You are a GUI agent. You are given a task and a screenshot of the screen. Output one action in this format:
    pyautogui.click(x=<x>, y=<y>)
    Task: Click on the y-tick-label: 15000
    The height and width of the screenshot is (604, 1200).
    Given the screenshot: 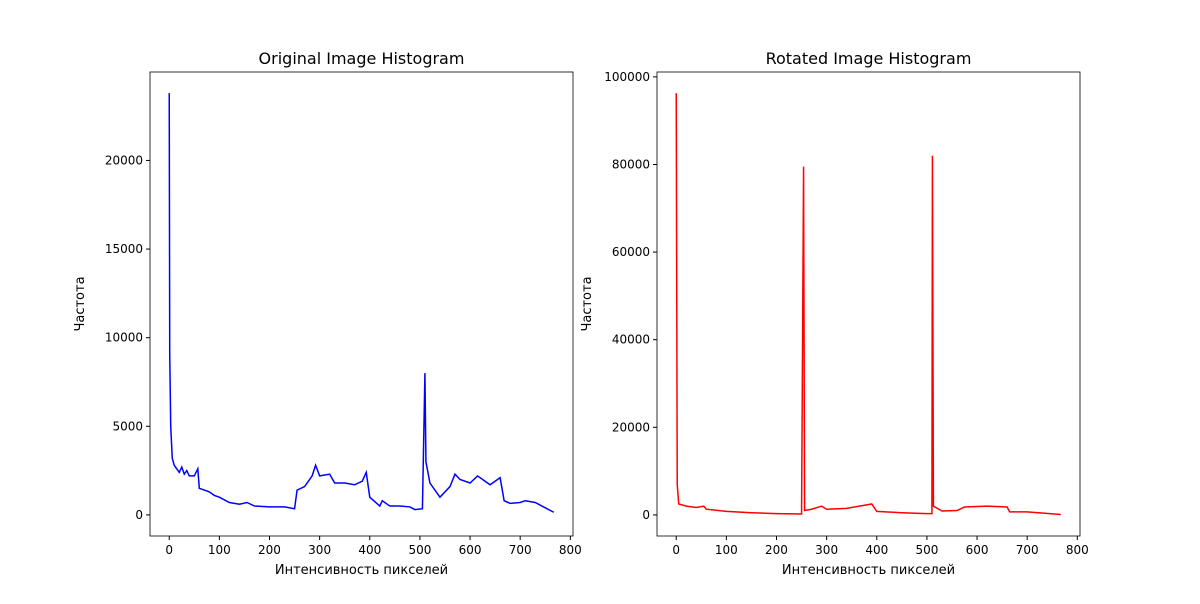 What is the action you would take?
    pyautogui.click(x=124, y=249)
    